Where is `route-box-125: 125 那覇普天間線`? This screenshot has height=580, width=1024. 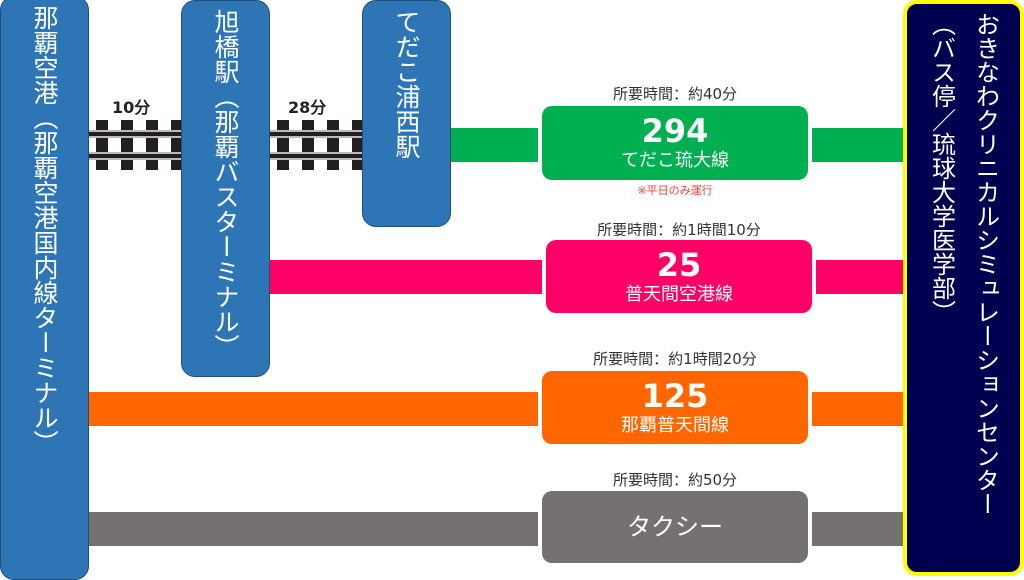 route-box-125: 125 那覇普天間線 is located at coordinates (675, 407).